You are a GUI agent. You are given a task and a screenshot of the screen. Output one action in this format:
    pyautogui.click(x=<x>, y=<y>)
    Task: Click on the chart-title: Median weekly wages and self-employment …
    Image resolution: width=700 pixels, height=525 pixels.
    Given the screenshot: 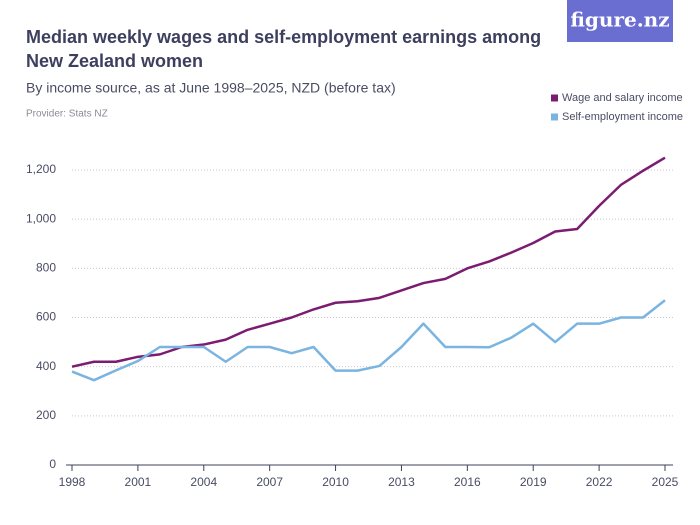 What is the action you would take?
    pyautogui.click(x=283, y=37)
    